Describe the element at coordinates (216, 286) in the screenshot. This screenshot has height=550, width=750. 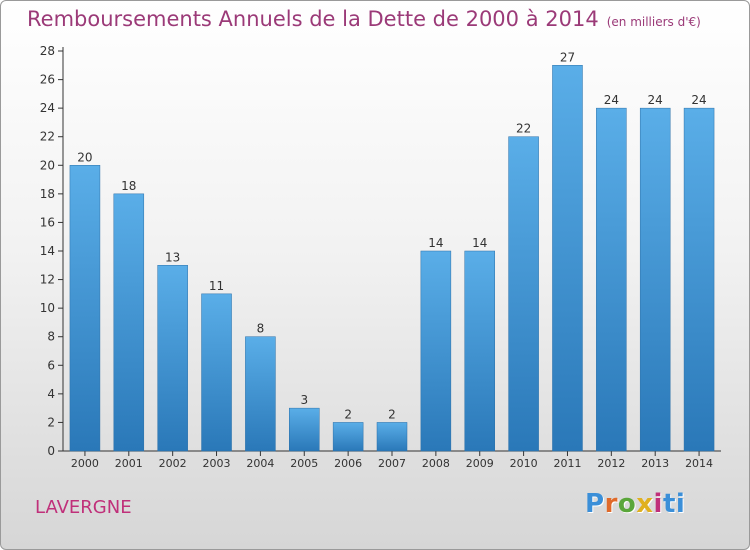
I see `bar-value-label: 11` at that location.